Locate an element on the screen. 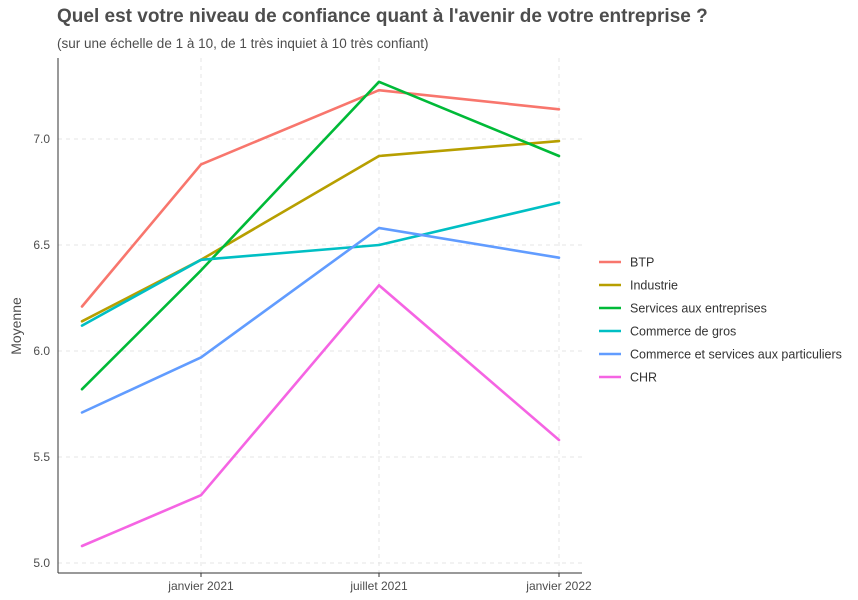 The height and width of the screenshot is (600, 858). y-tick-labels: 5.0 5.5 6.0 6.5 7.0 is located at coordinates (41, 351).